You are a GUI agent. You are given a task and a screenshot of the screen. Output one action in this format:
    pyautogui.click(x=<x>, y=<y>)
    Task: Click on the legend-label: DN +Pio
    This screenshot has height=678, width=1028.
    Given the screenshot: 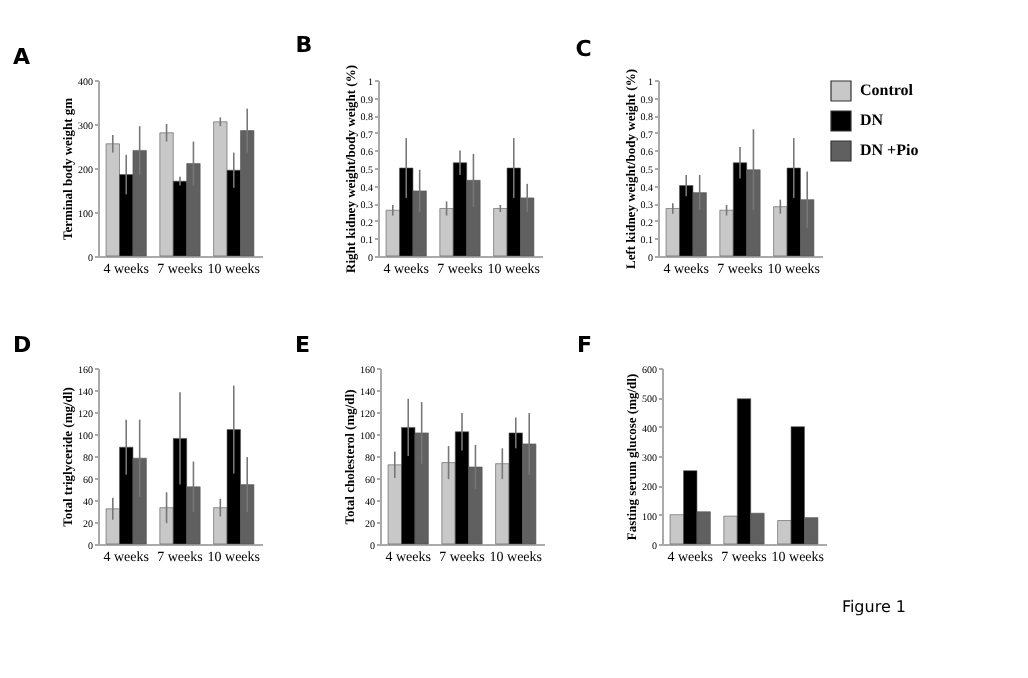 What is the action you would take?
    pyautogui.click(x=889, y=150)
    